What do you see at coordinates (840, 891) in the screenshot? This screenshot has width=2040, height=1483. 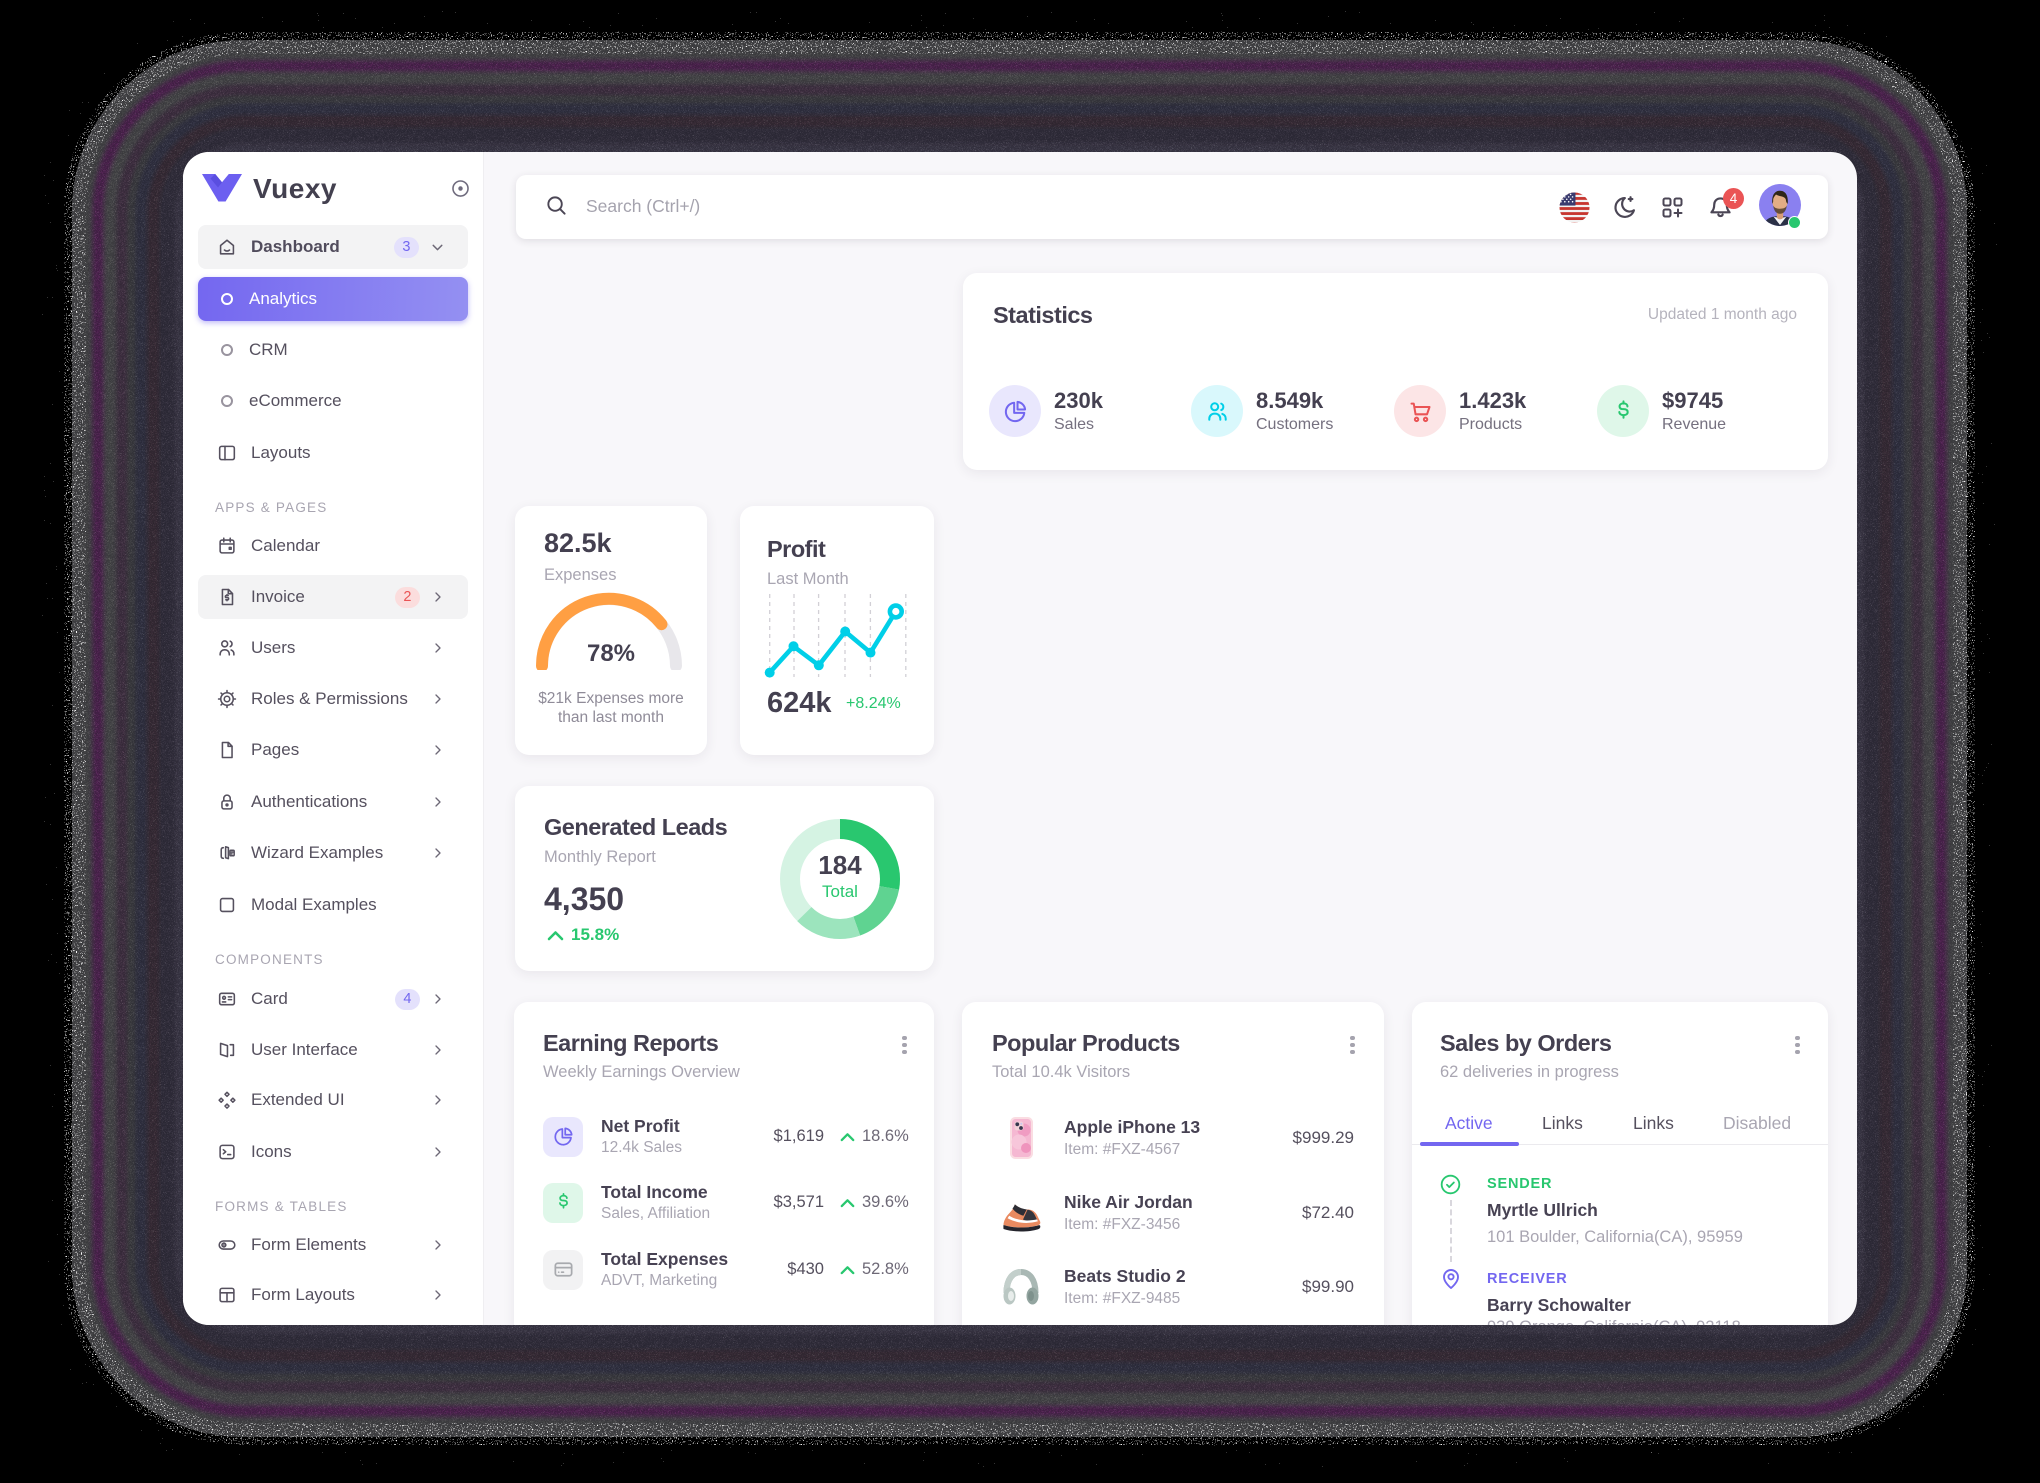 I see `svg-text: Total` at bounding box center [840, 891].